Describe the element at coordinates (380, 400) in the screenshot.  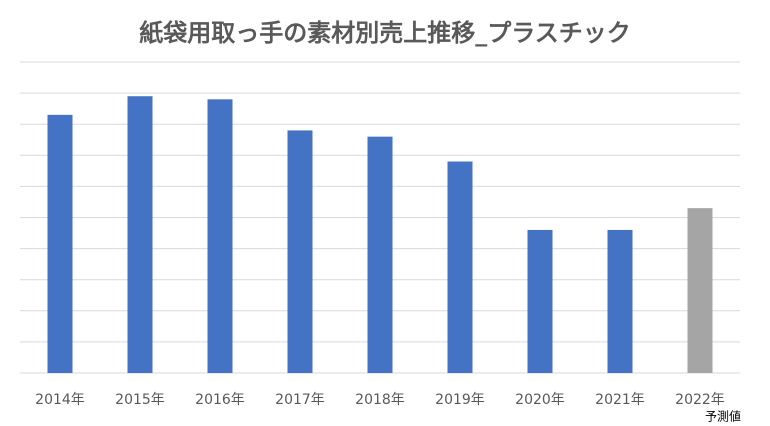
I see `x-tick-label: 2018年` at that location.